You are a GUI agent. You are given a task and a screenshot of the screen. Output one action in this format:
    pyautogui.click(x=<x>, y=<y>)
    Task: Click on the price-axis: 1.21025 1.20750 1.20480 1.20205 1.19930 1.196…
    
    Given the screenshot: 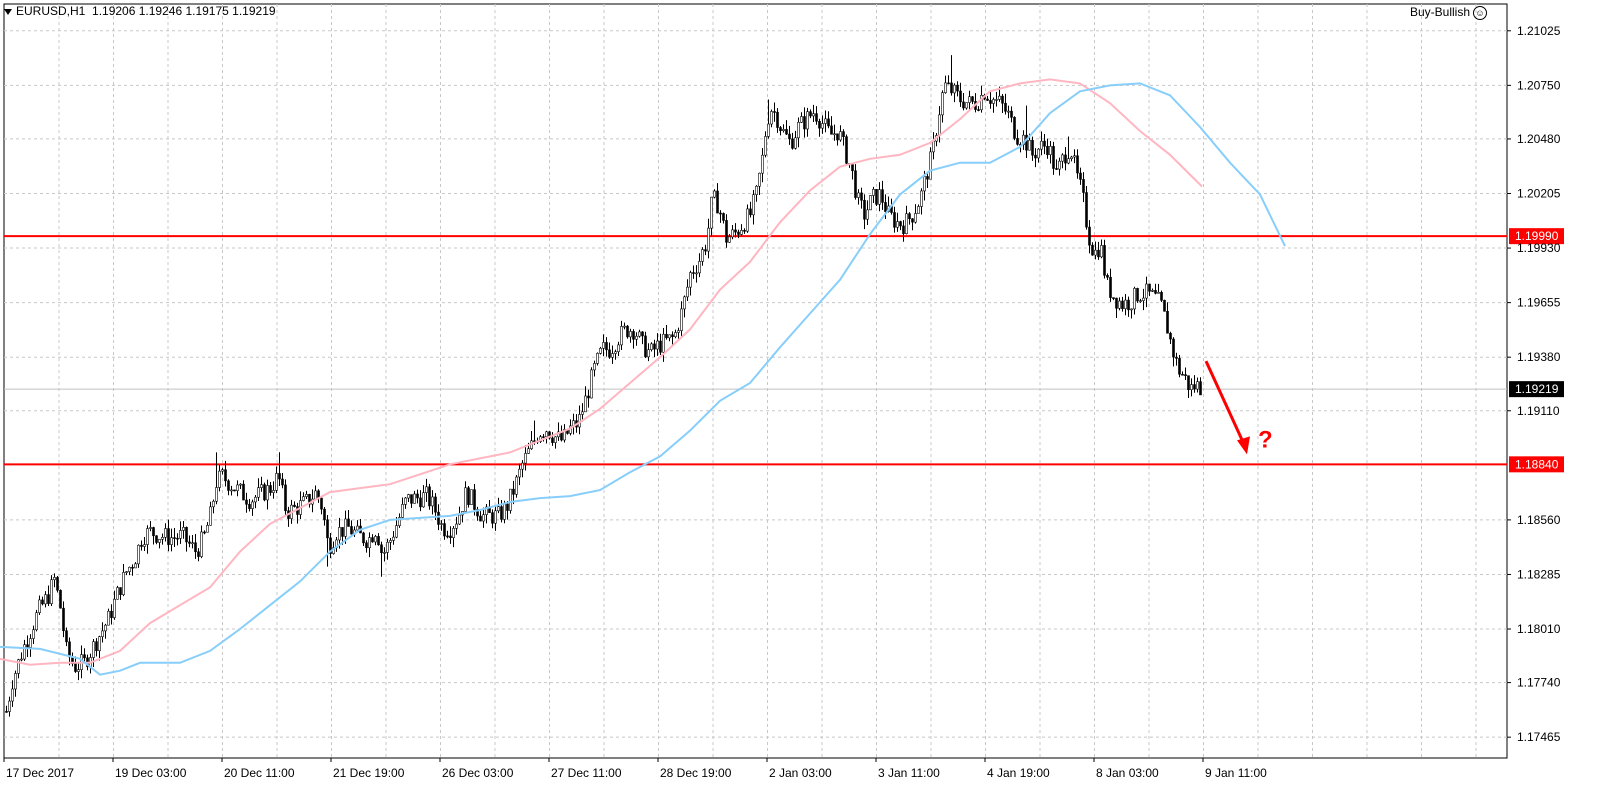 What is the action you would take?
    pyautogui.click(x=1535, y=384)
    